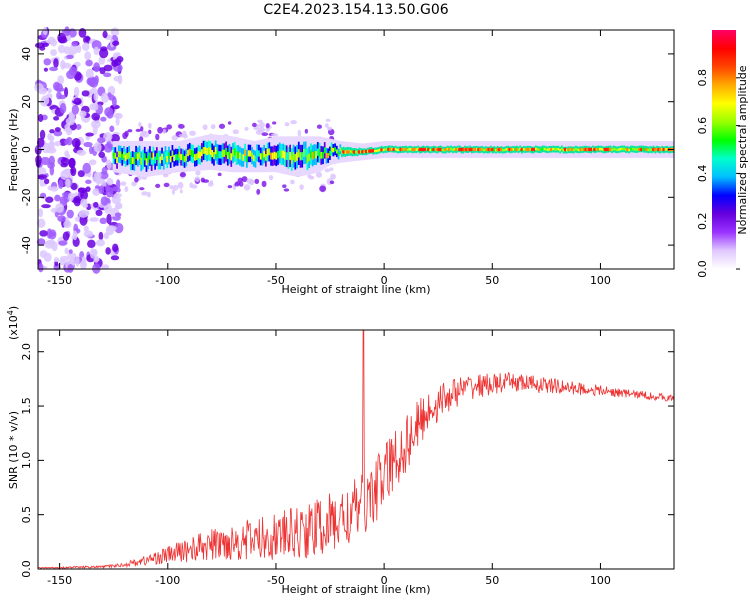 The height and width of the screenshot is (600, 750). Describe the element at coordinates (702, 221) in the screenshot. I see `colorbar-tick-label: 0.2` at that location.